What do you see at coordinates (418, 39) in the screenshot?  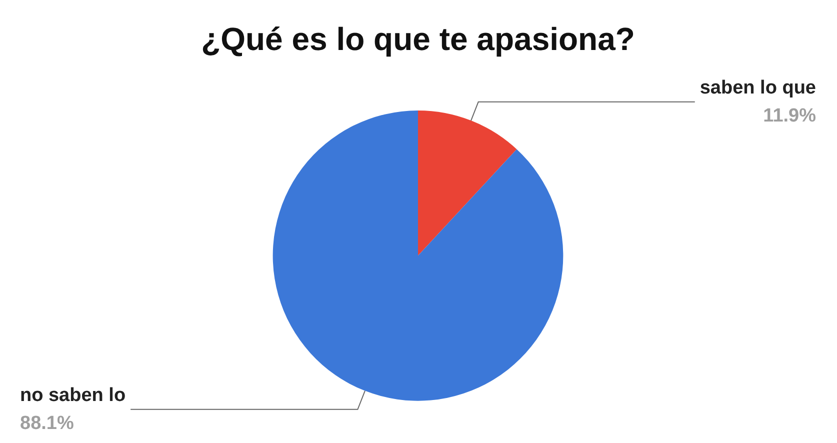 I see `chart-title: ¿Qué es lo que te apasiona?` at bounding box center [418, 39].